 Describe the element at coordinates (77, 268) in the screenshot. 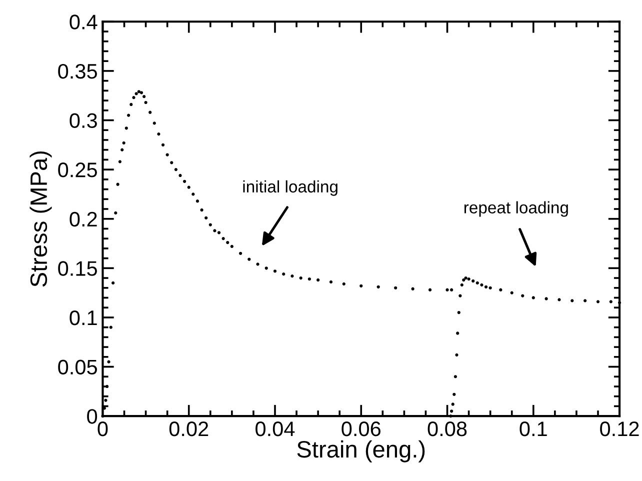

I see `y-tick-label: 0.15` at that location.